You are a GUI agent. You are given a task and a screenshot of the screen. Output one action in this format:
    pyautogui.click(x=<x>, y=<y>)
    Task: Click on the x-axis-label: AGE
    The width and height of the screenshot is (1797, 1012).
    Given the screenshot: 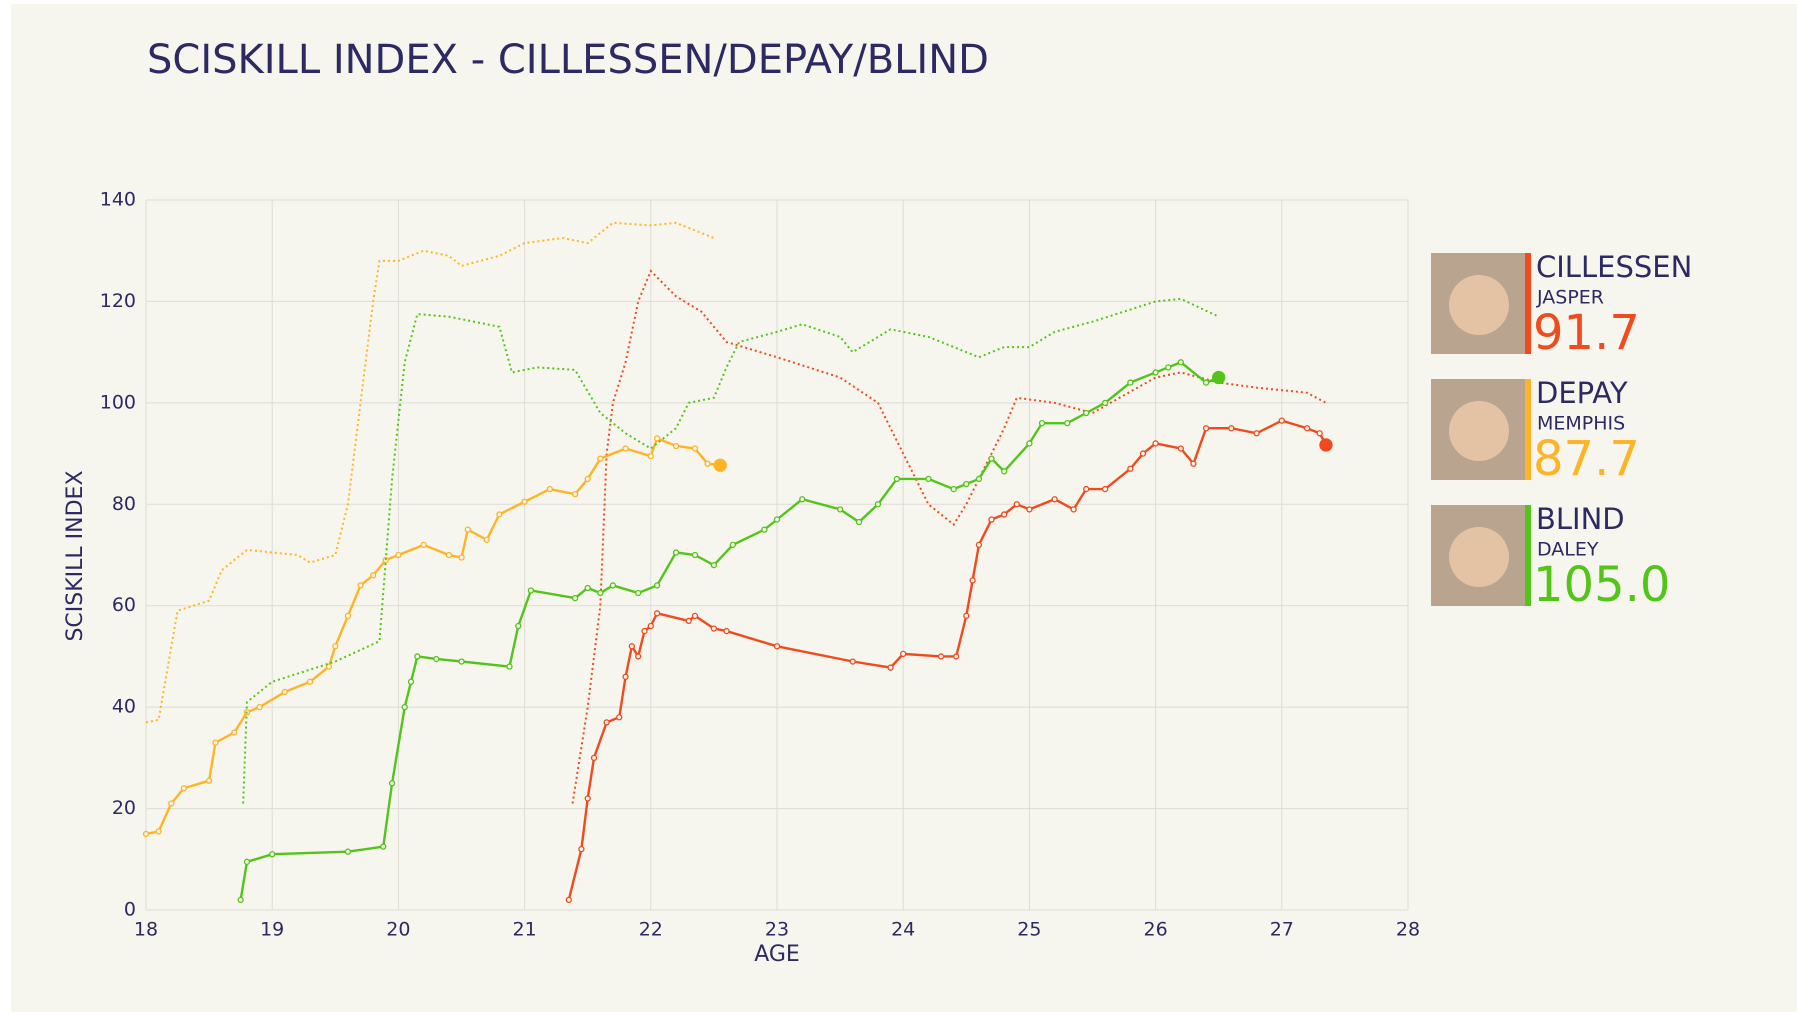 What is the action you would take?
    pyautogui.click(x=777, y=954)
    